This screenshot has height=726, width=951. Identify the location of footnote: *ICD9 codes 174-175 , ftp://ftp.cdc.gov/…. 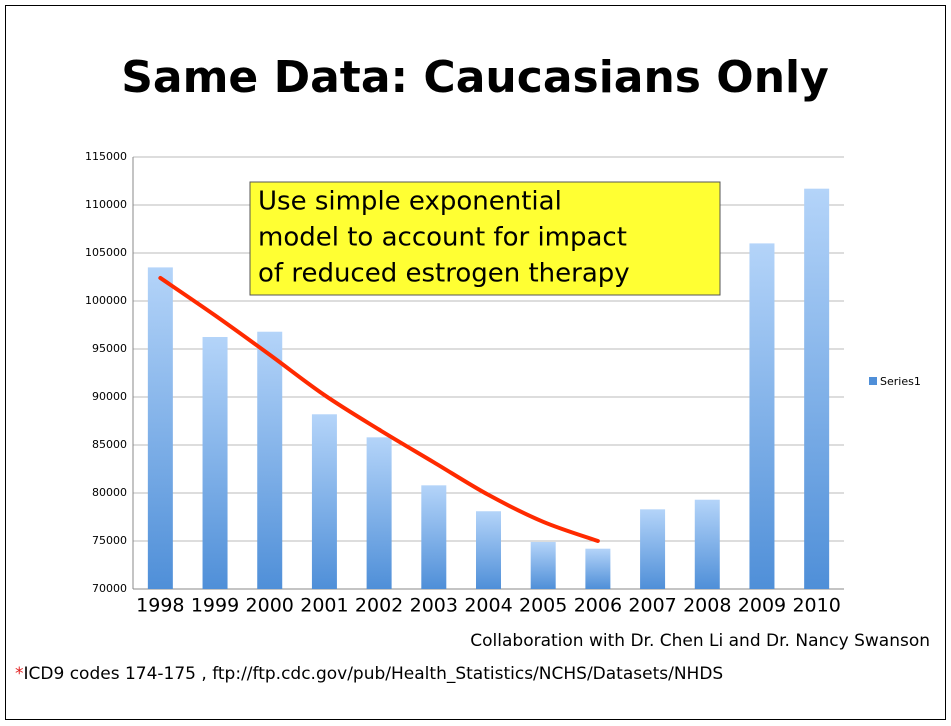
(369, 674).